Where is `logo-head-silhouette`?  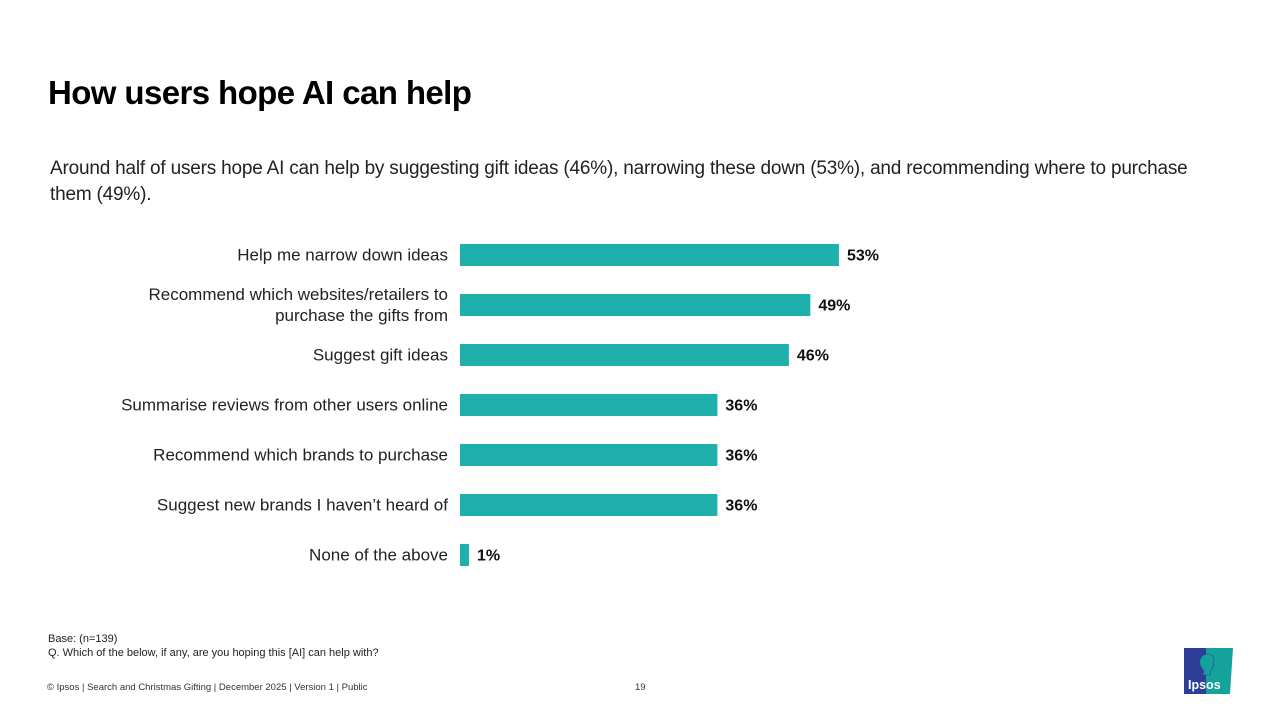 logo-head-silhouette is located at coordinates (1207, 664).